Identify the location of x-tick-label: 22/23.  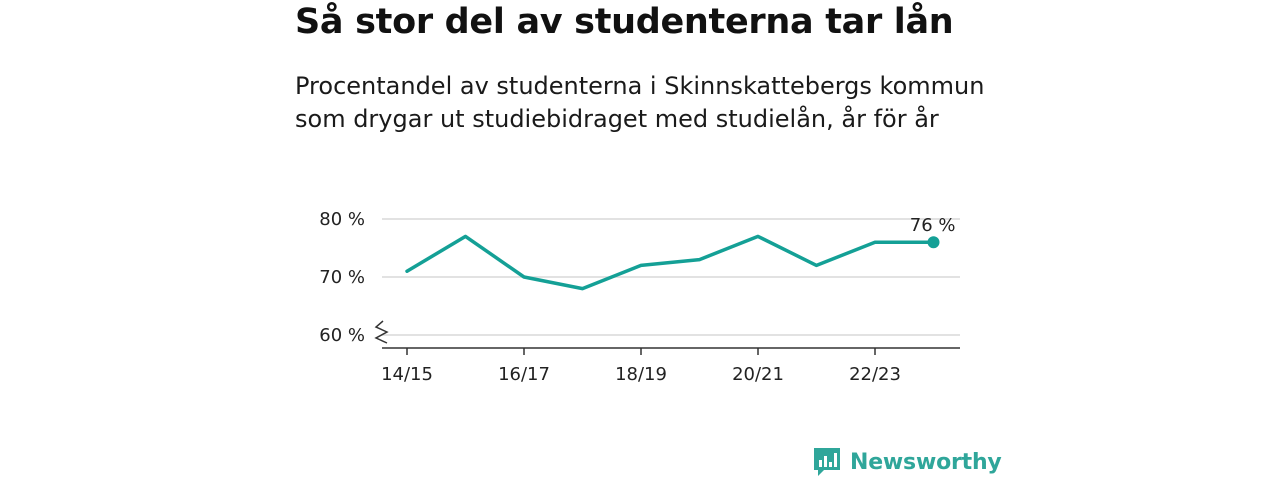
(875, 374).